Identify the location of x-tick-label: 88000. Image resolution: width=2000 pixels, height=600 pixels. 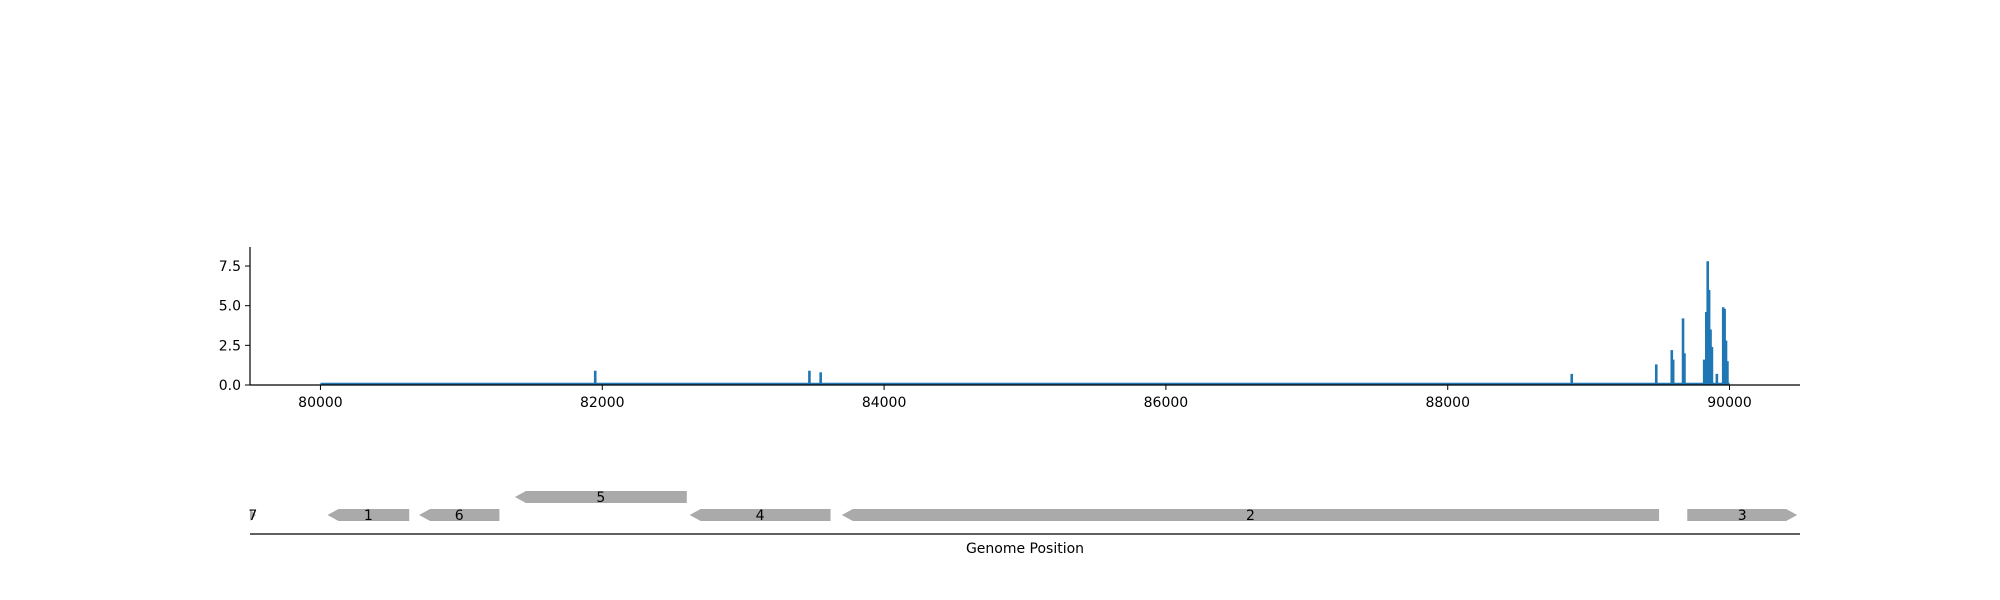
(1447, 403).